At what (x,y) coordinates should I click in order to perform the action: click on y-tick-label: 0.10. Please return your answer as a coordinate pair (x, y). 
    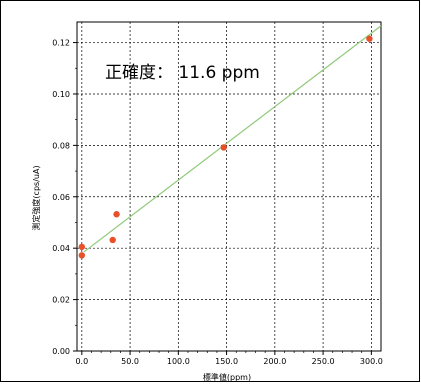
    Looking at the image, I should click on (61, 94).